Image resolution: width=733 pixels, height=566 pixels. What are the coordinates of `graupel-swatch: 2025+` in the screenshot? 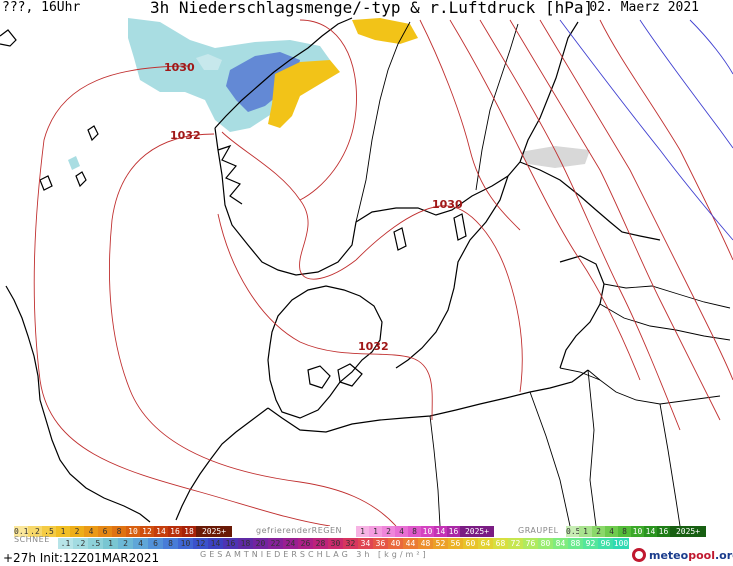 It's located at (688, 531).